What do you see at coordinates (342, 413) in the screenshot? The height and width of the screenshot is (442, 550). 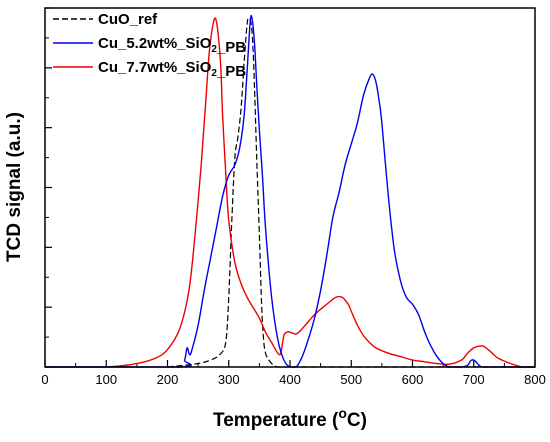 I see `x-axis-label-degree: o` at bounding box center [342, 413].